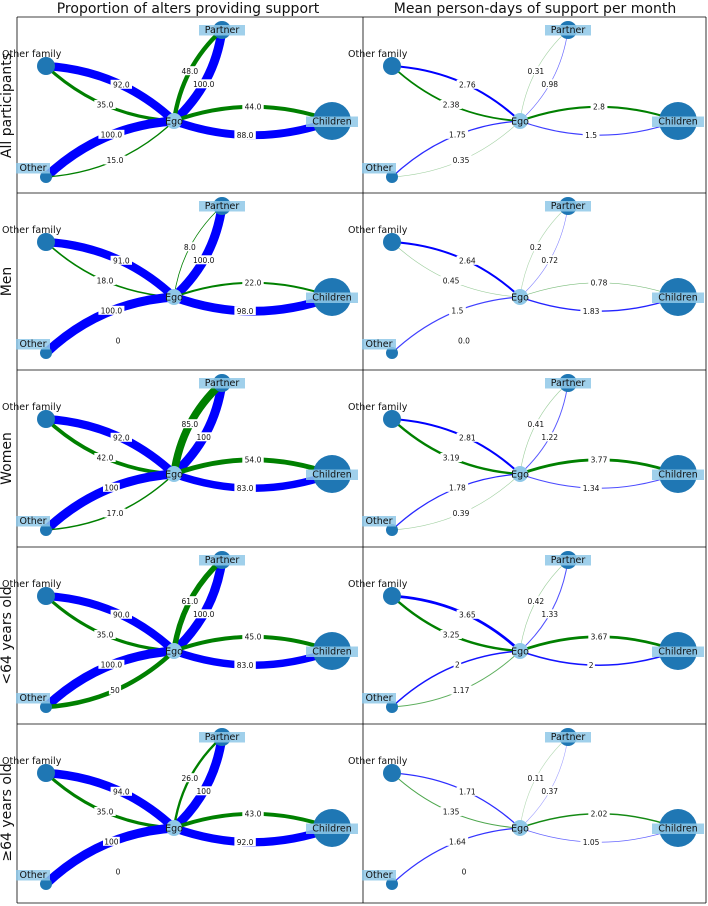 The width and height of the screenshot is (708, 906). I want to click on edge-label-children-to-ego: 1.05, so click(591, 842).